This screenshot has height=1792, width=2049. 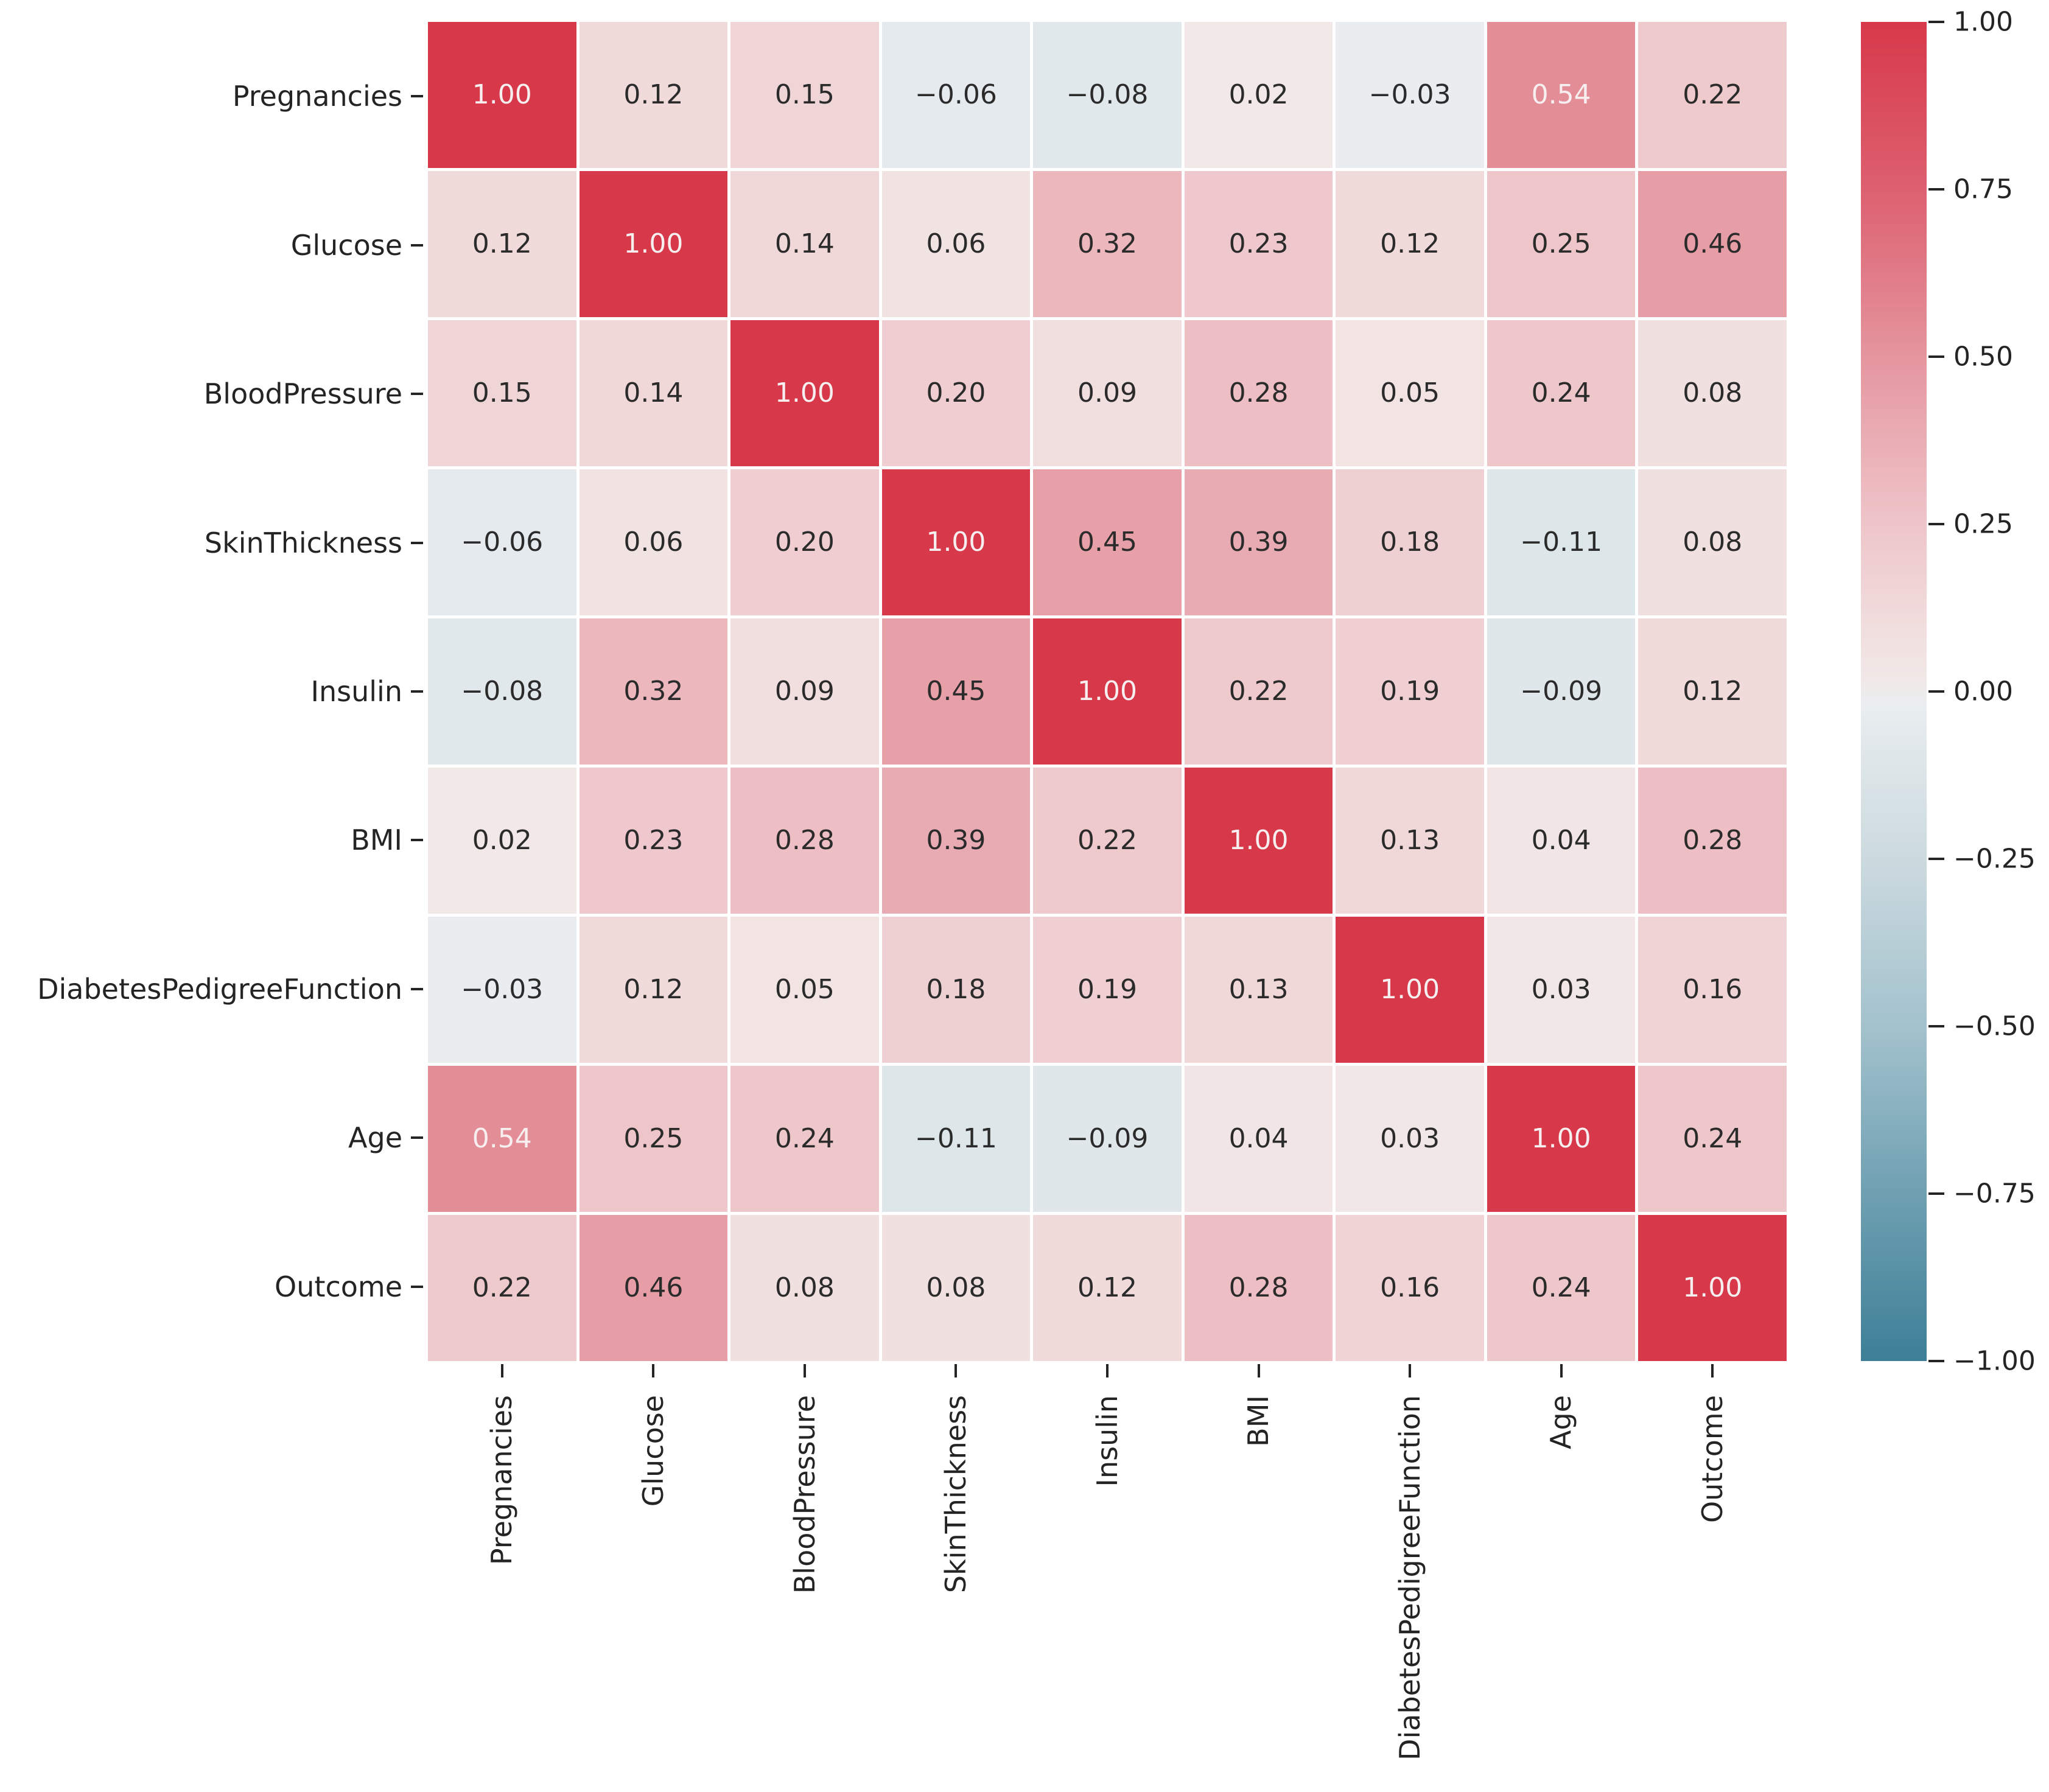 I want to click on heatmap-cell: 0.24, so click(x=1562, y=1288).